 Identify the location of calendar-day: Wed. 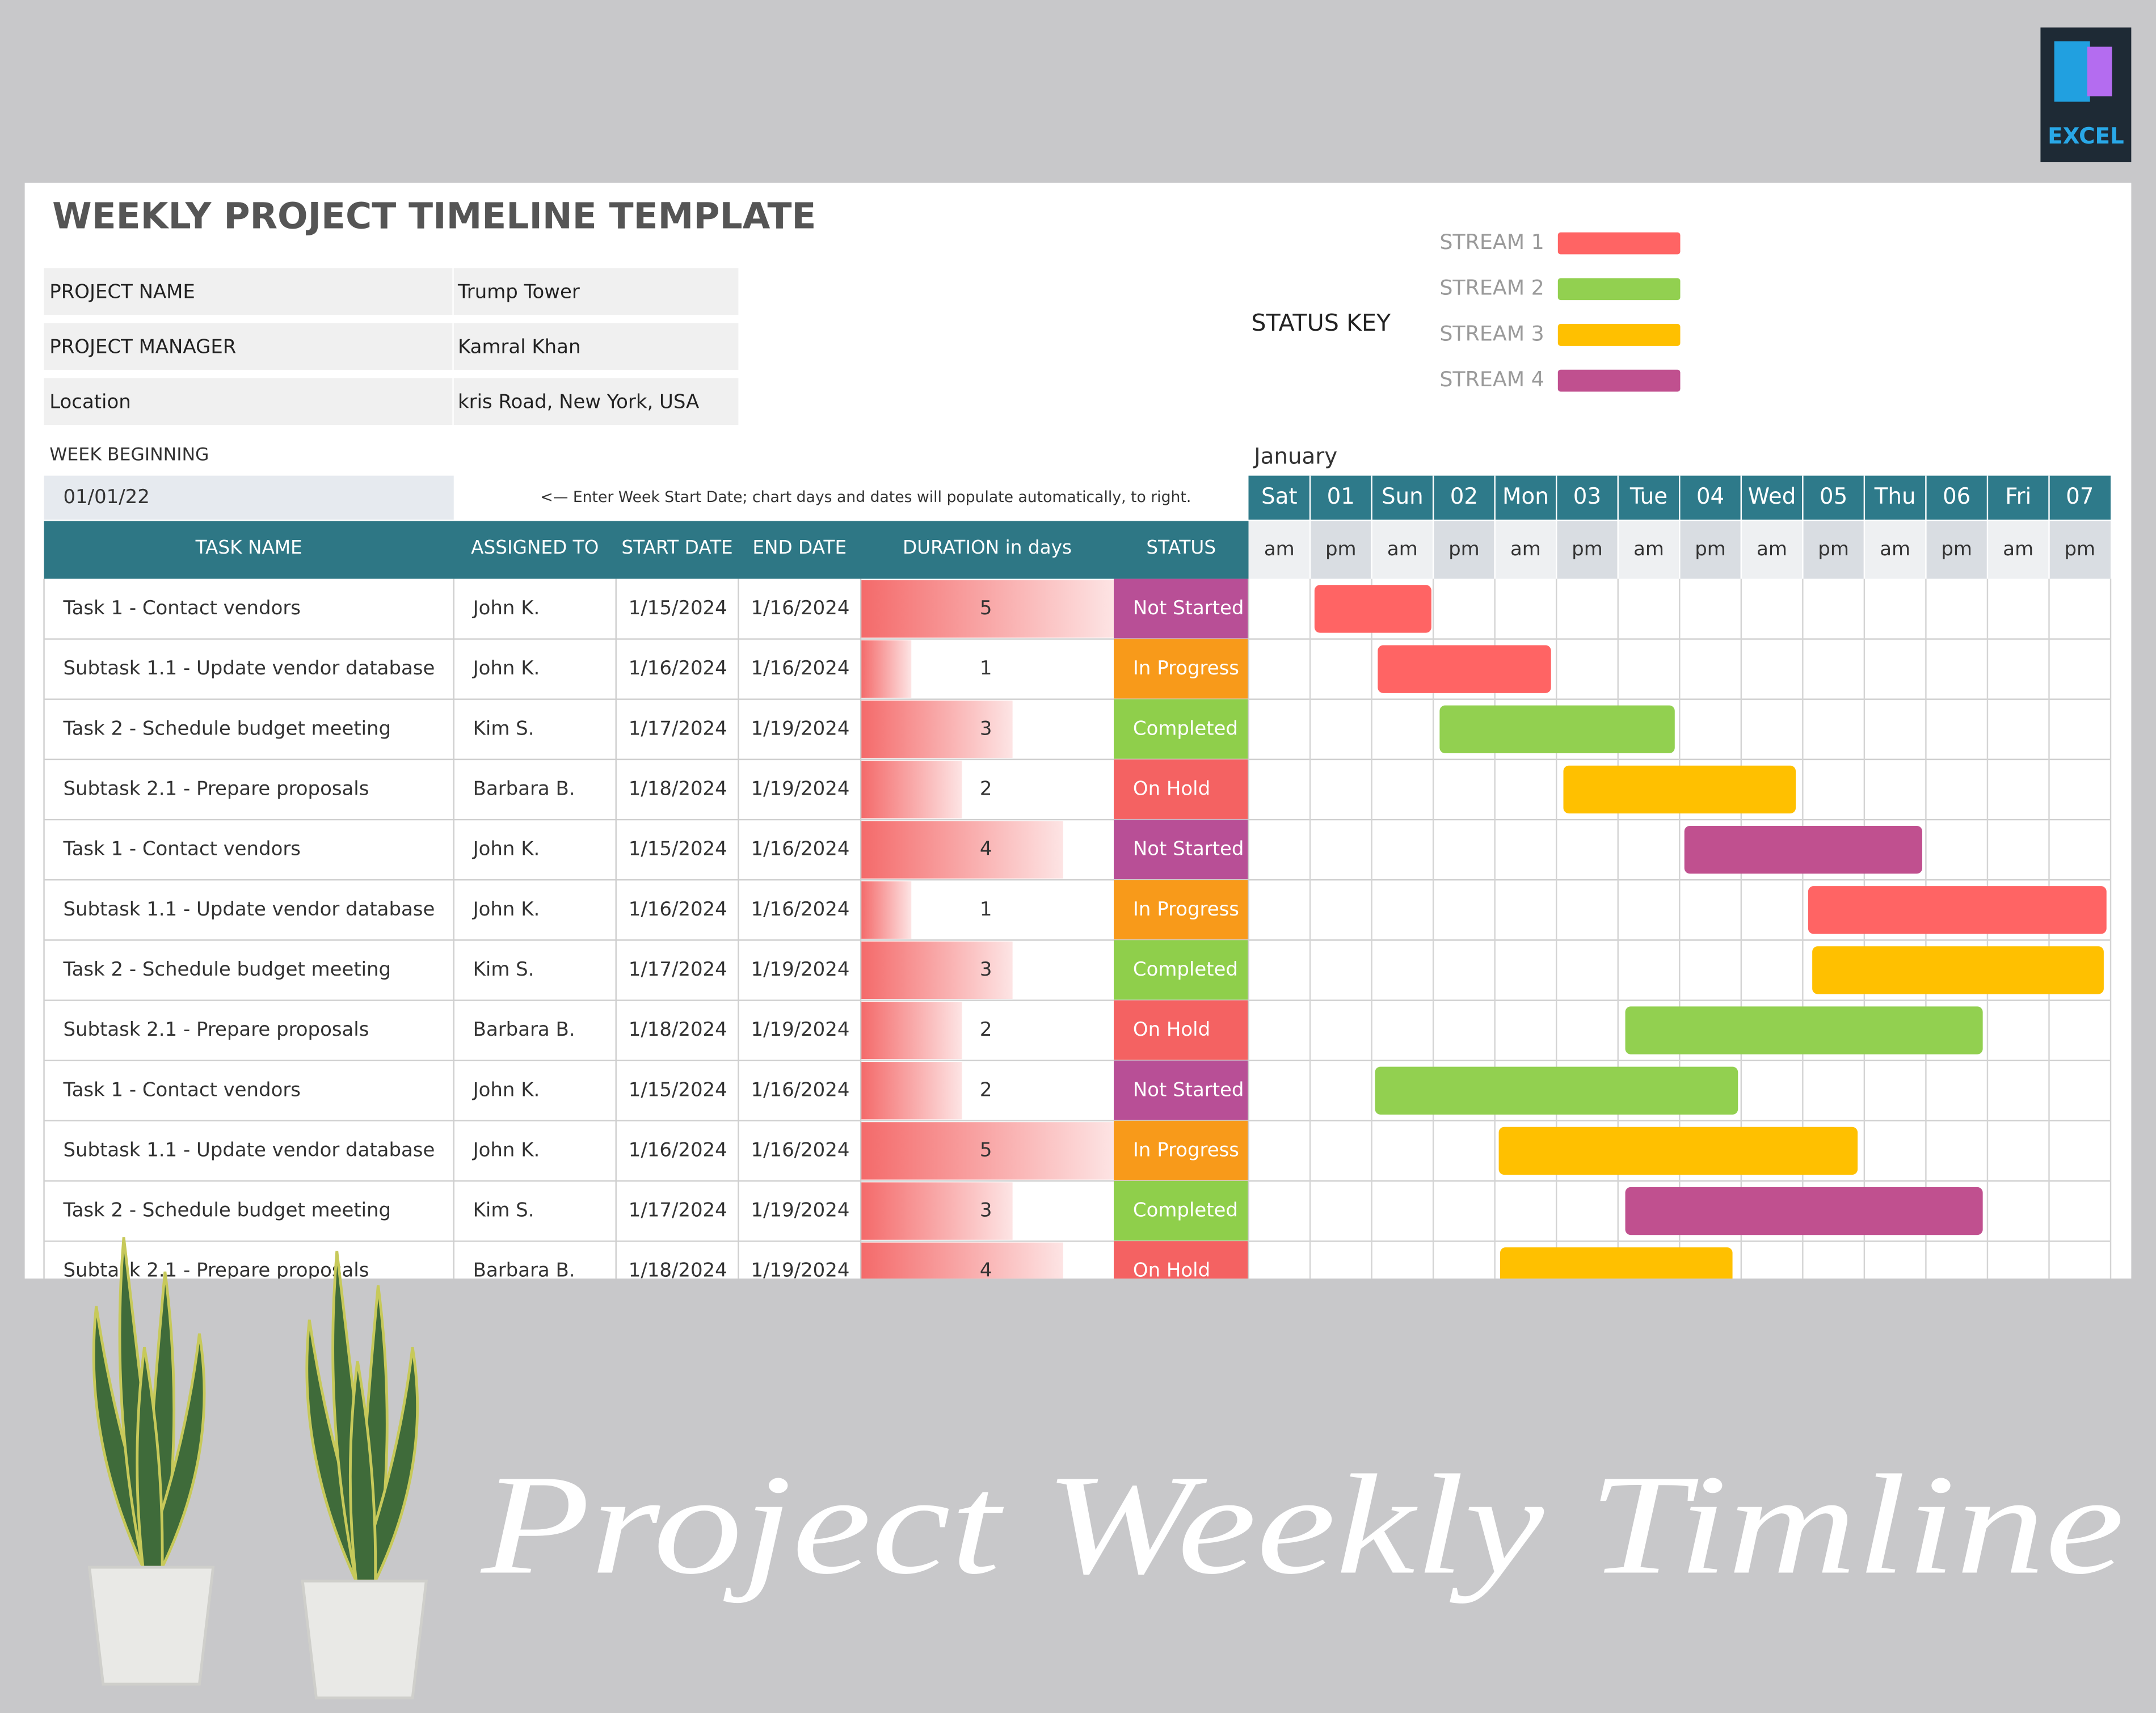
(1772, 497).